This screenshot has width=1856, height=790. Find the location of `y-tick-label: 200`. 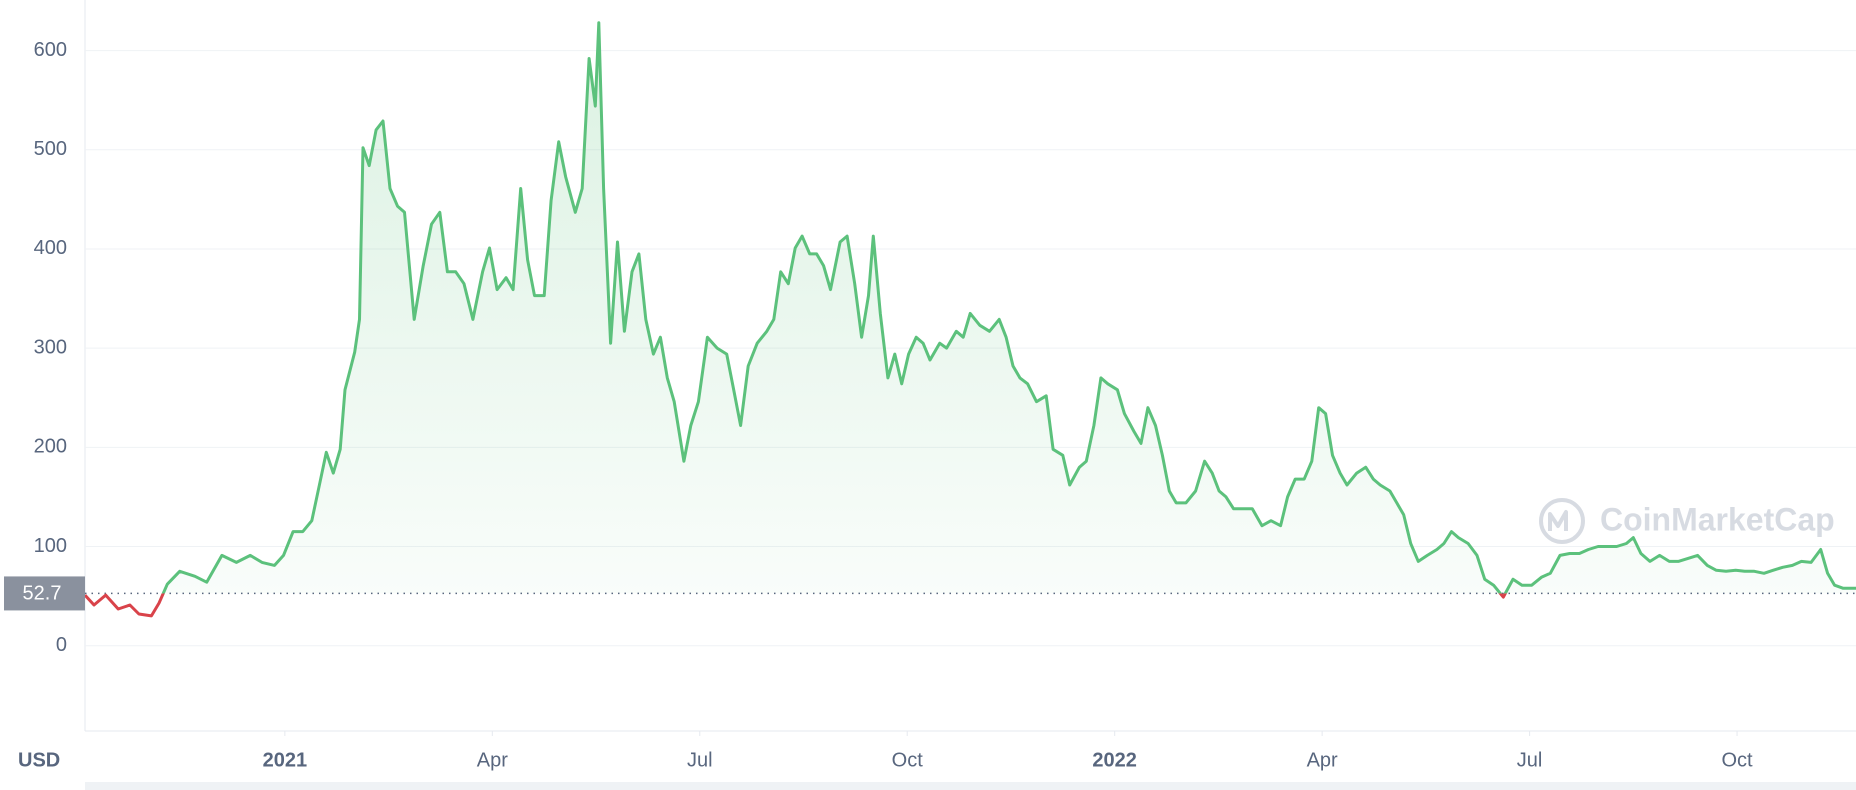

y-tick-label: 200 is located at coordinates (50, 447).